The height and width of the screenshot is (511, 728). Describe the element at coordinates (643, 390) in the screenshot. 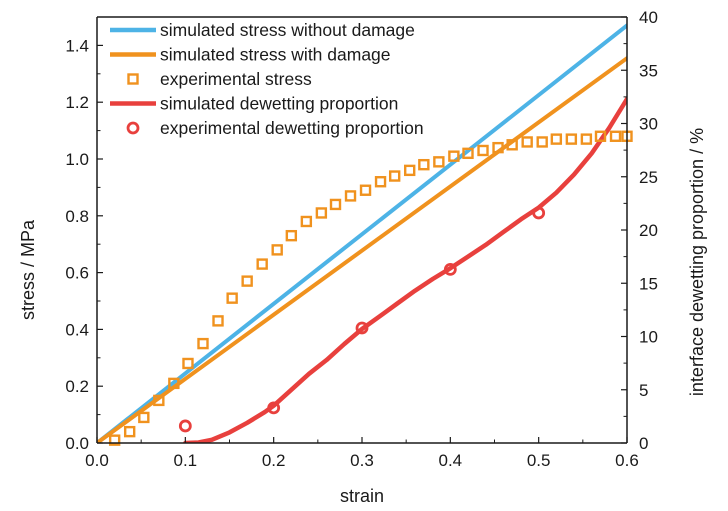

I see `y-right-tick-label: 5` at that location.